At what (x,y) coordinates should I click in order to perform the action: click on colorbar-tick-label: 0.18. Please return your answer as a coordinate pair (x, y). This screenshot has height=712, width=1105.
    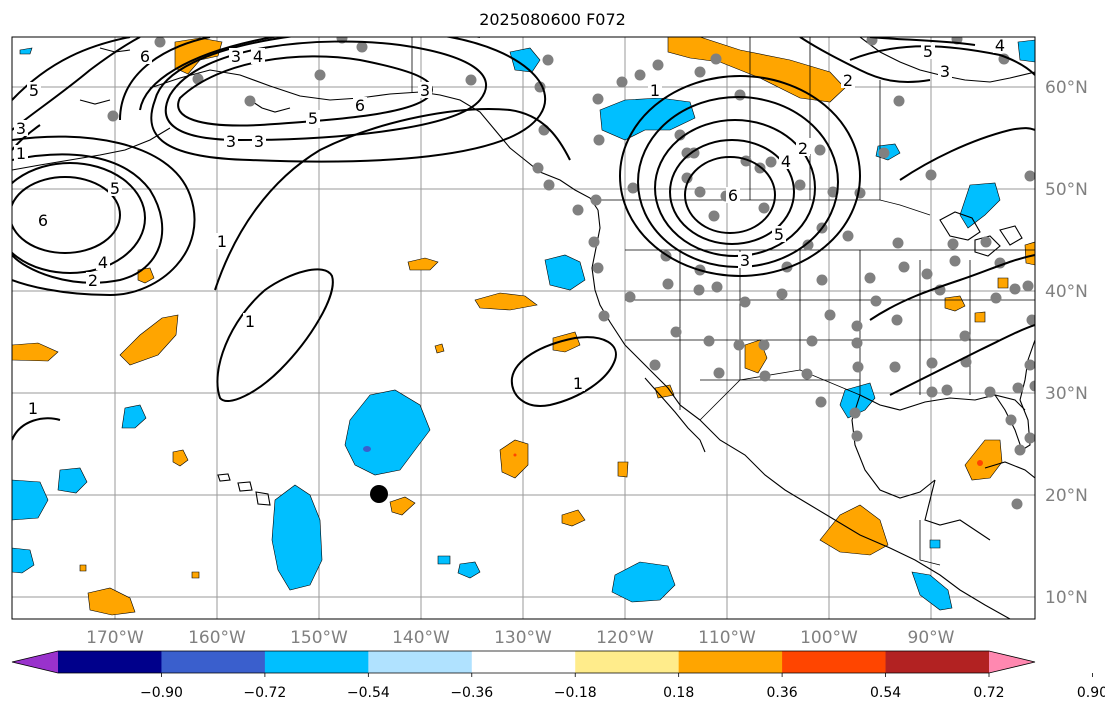
    Looking at the image, I should click on (678, 693).